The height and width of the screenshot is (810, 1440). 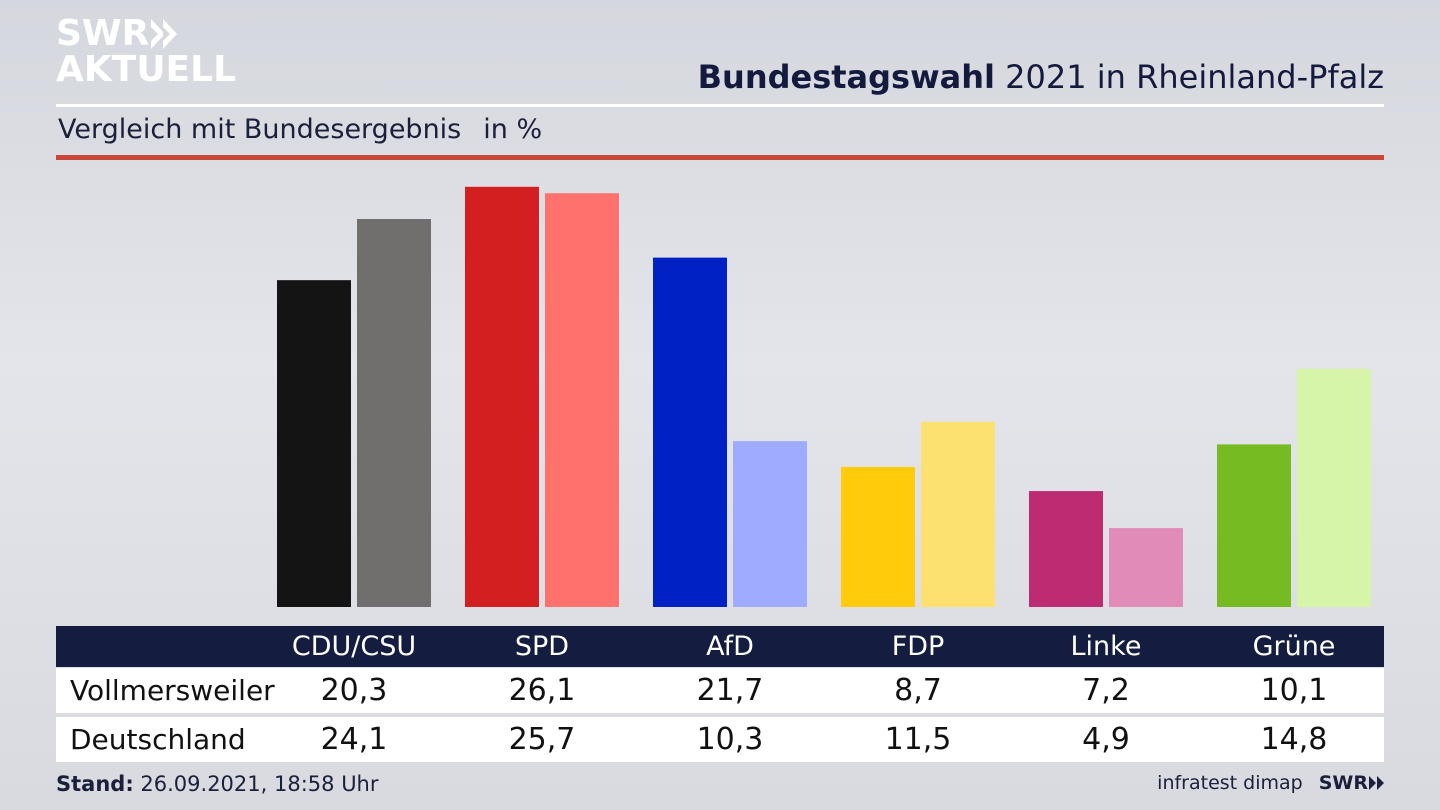 I want to click on swr-aktuell-logo: SWR AKTUELL, so click(x=146, y=52).